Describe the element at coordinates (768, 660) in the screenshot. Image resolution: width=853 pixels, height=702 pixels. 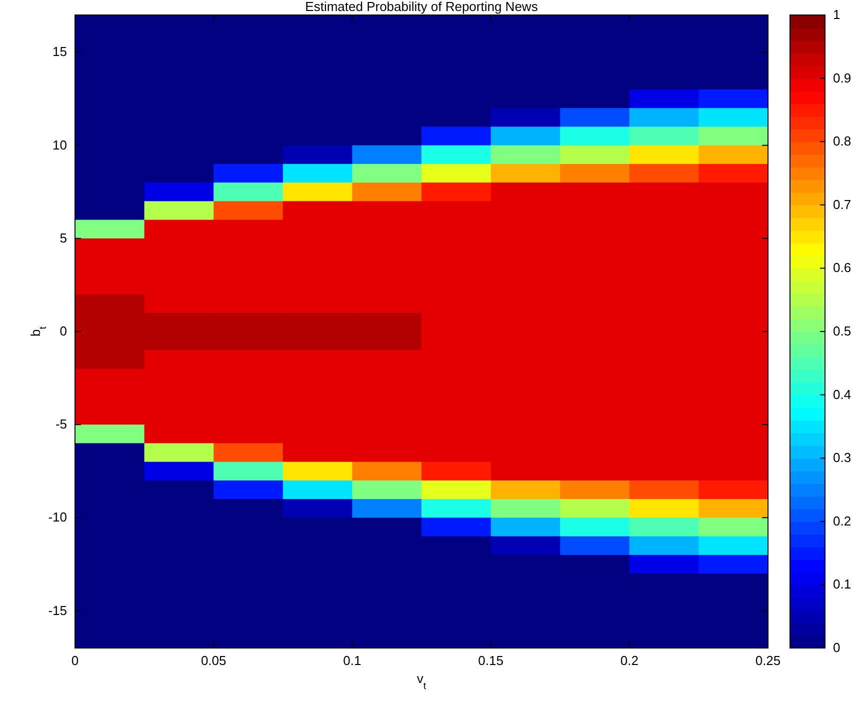
I see `x-tick-label: 0.25` at that location.